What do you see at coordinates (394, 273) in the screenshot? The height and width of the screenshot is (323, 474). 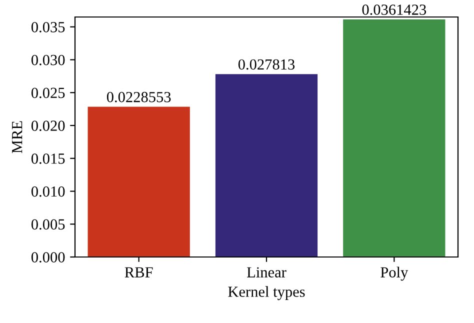 I see `x-tick-label: Poly` at bounding box center [394, 273].